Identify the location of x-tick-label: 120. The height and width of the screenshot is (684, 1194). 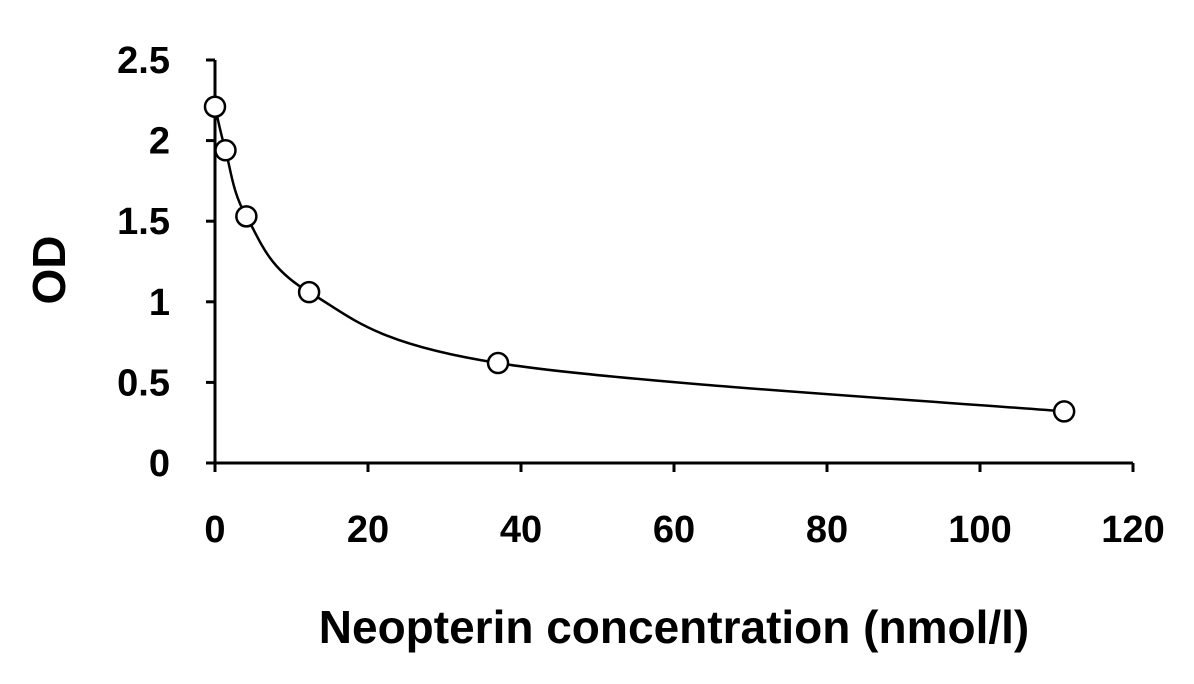
(1132, 530).